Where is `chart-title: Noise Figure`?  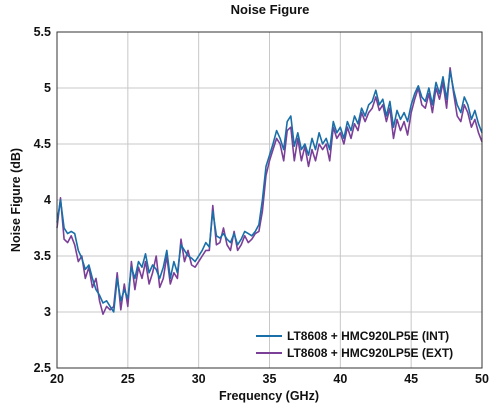 chart-title: Noise Figure is located at coordinates (270, 9).